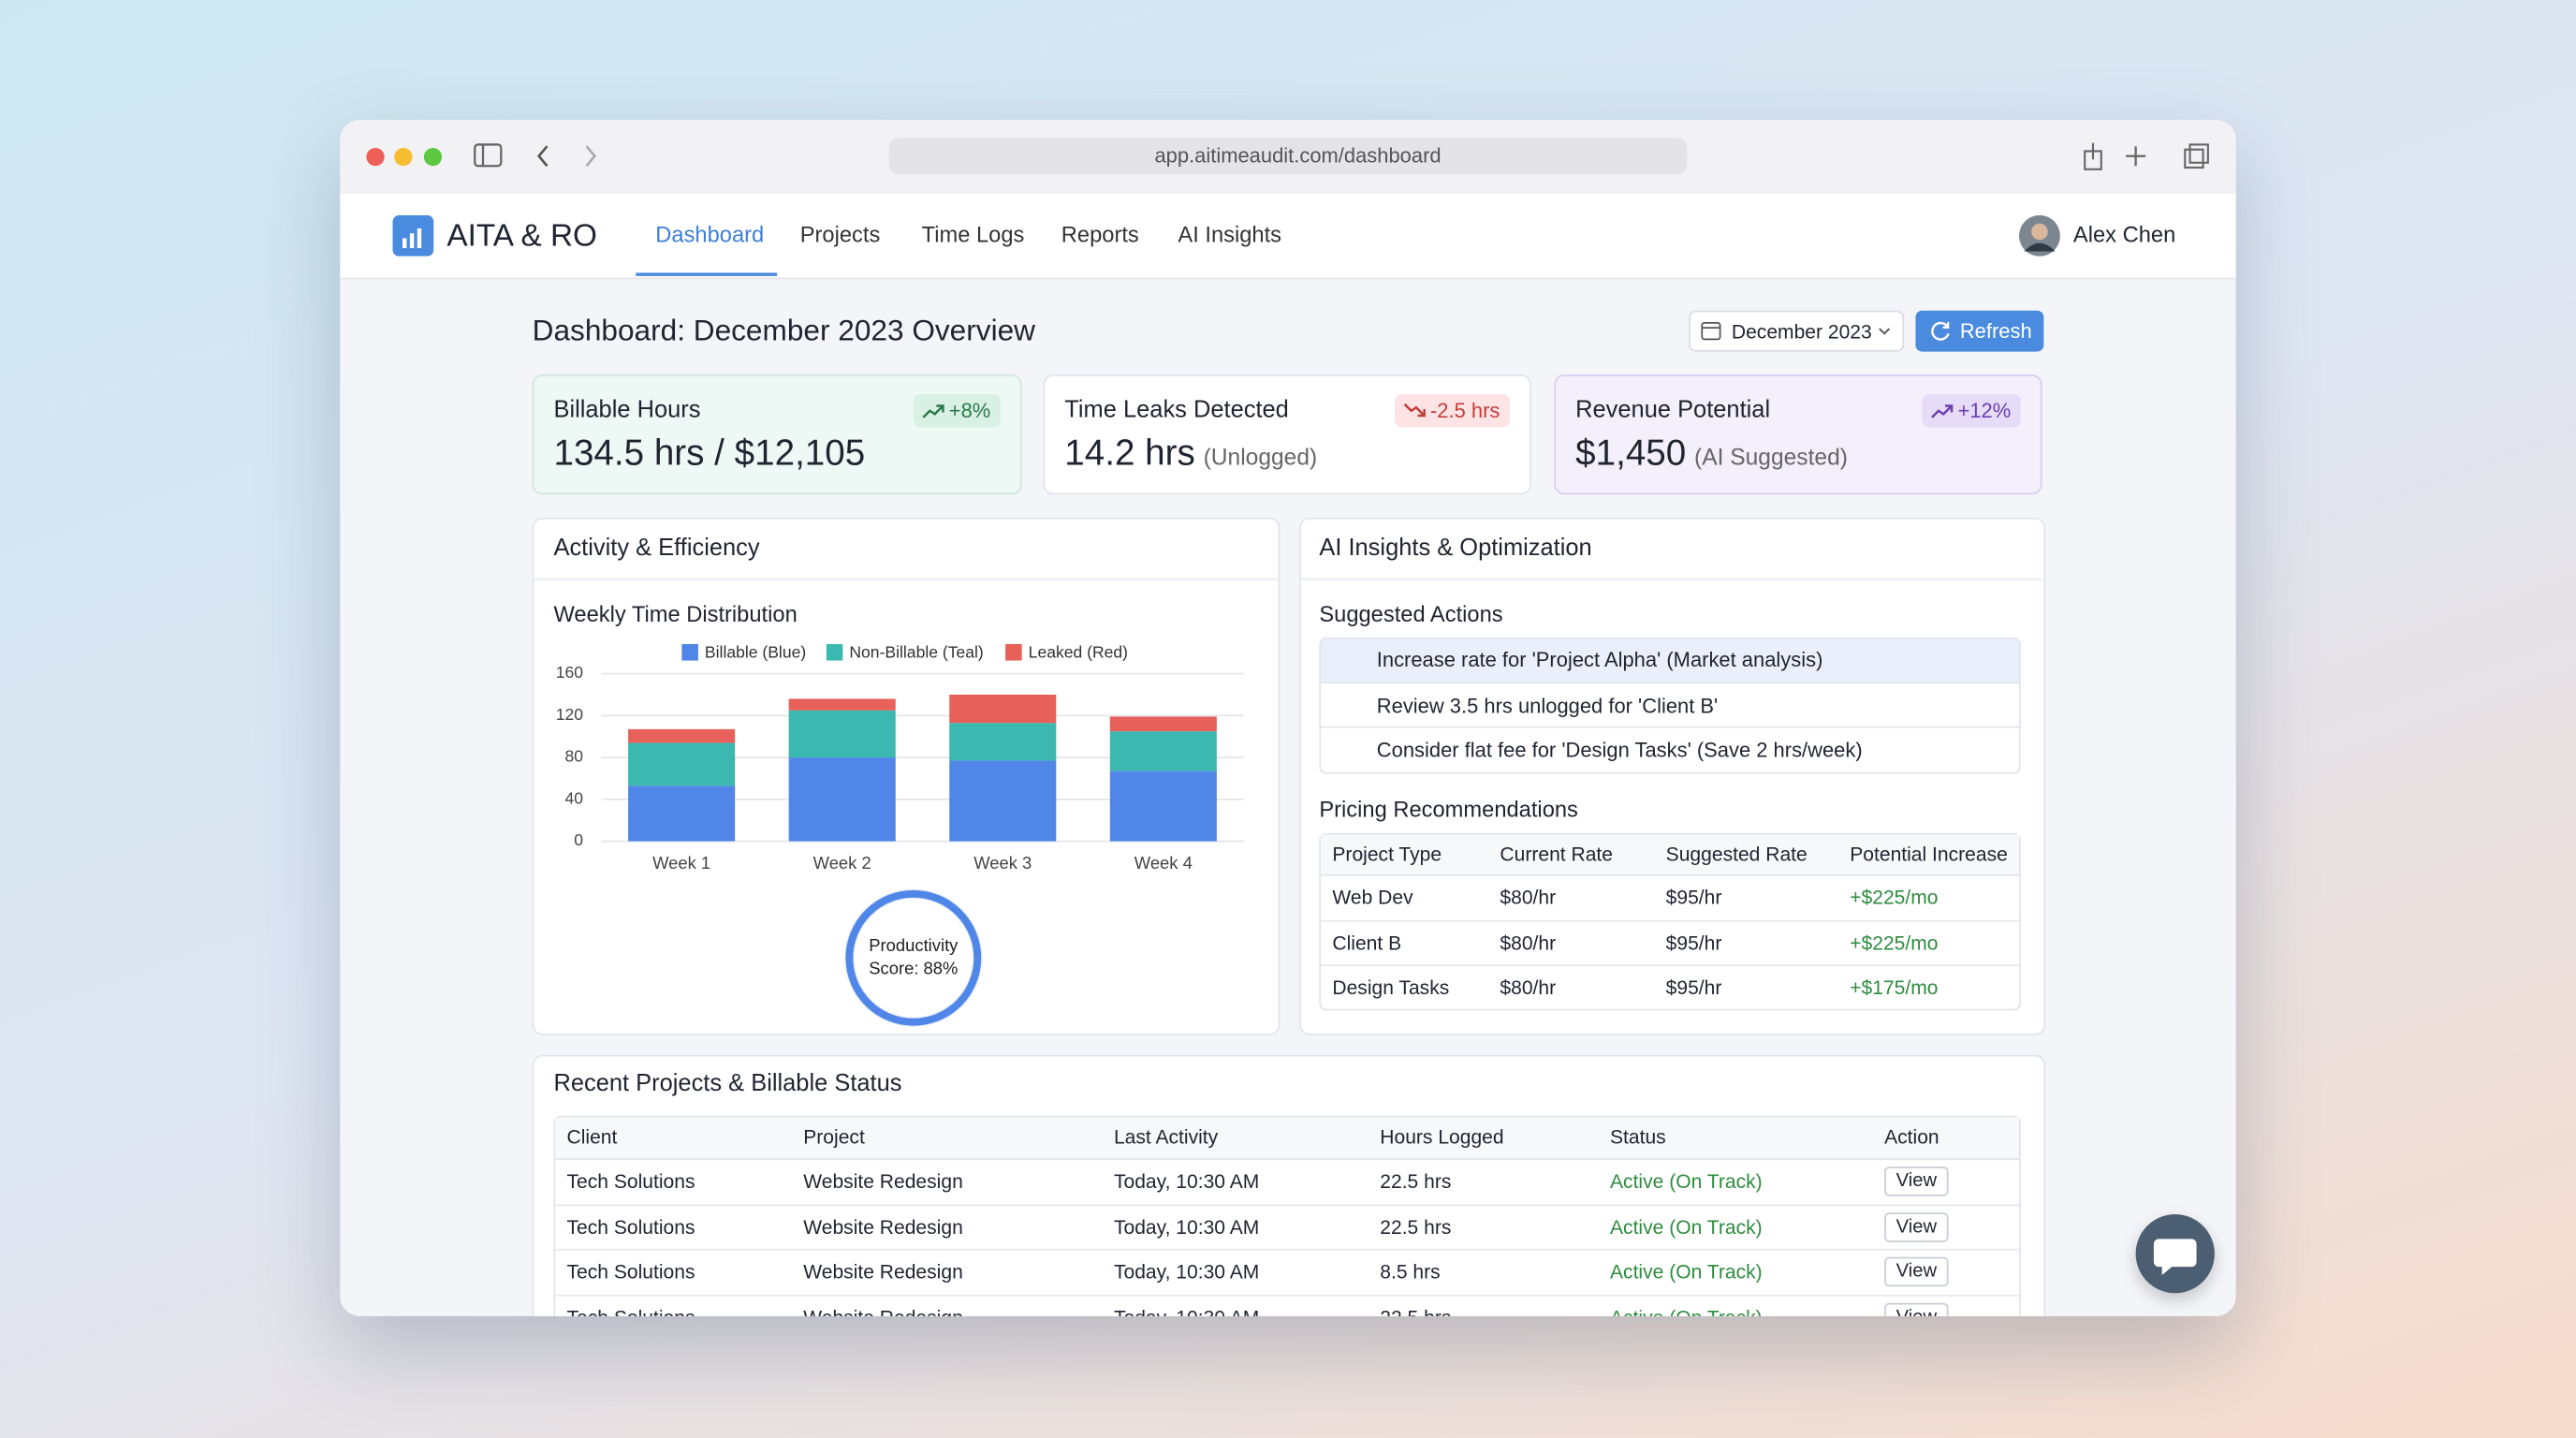 The width and height of the screenshot is (2576, 1438). I want to click on user-name: Alex Chen, so click(2124, 234).